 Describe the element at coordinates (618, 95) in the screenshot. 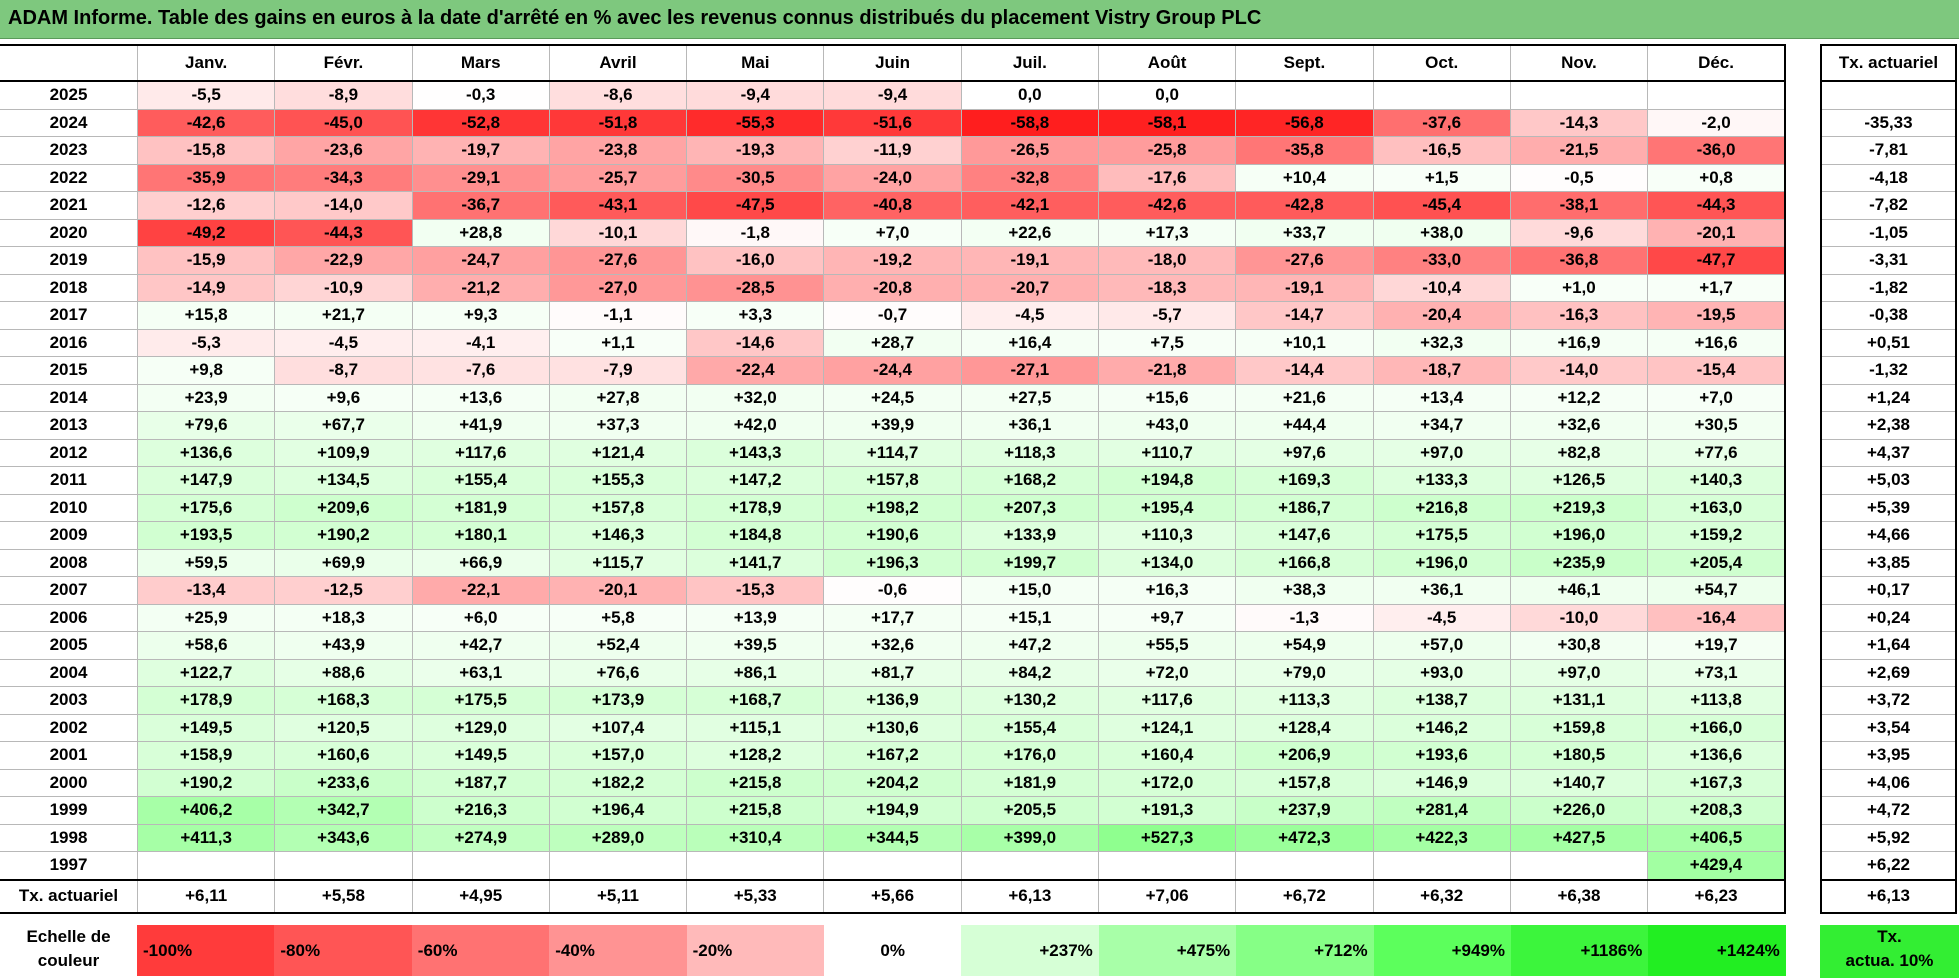

I see `gain-cell: -8,6` at that location.